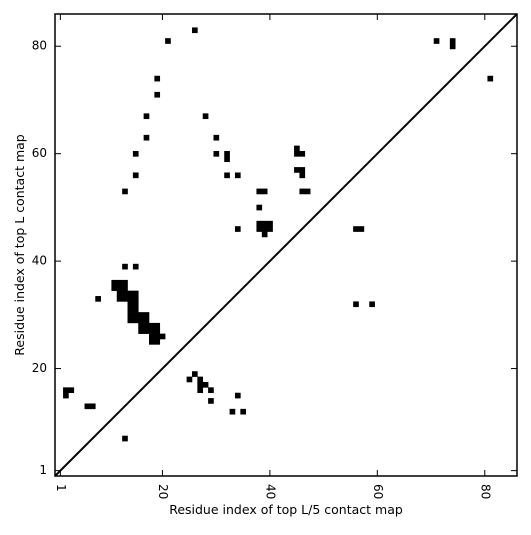 This screenshot has height=535, width=531. Describe the element at coordinates (39, 261) in the screenshot. I see `y-tick-label: 40` at that location.